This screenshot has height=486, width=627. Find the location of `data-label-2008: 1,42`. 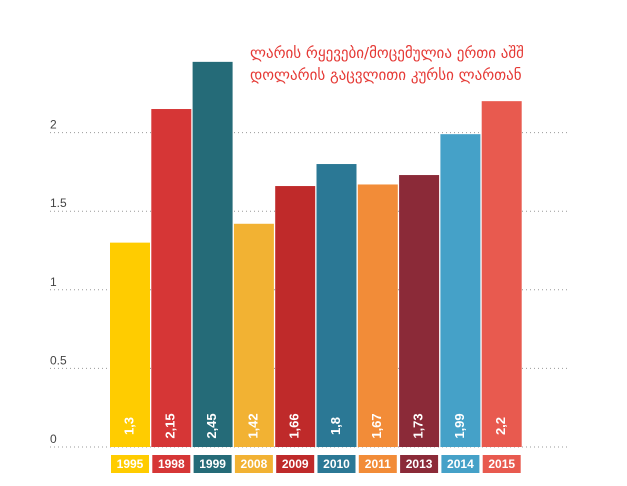

data-label-2008: 1,42 is located at coordinates (252, 425).